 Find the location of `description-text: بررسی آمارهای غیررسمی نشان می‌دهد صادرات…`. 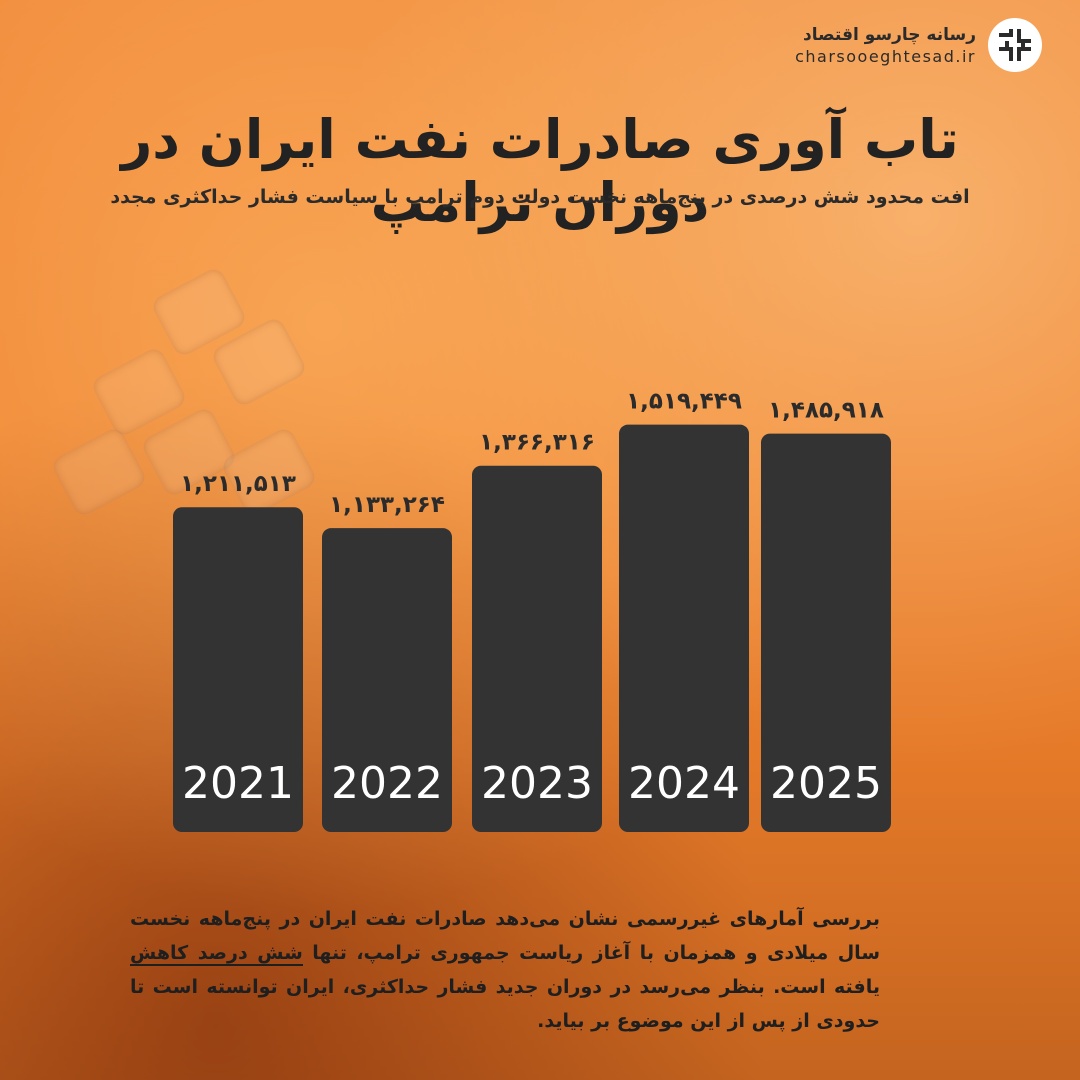

description-text: بررسی آمارهای غیررسمی نشان می‌دهد صادرات… is located at coordinates (505, 936).